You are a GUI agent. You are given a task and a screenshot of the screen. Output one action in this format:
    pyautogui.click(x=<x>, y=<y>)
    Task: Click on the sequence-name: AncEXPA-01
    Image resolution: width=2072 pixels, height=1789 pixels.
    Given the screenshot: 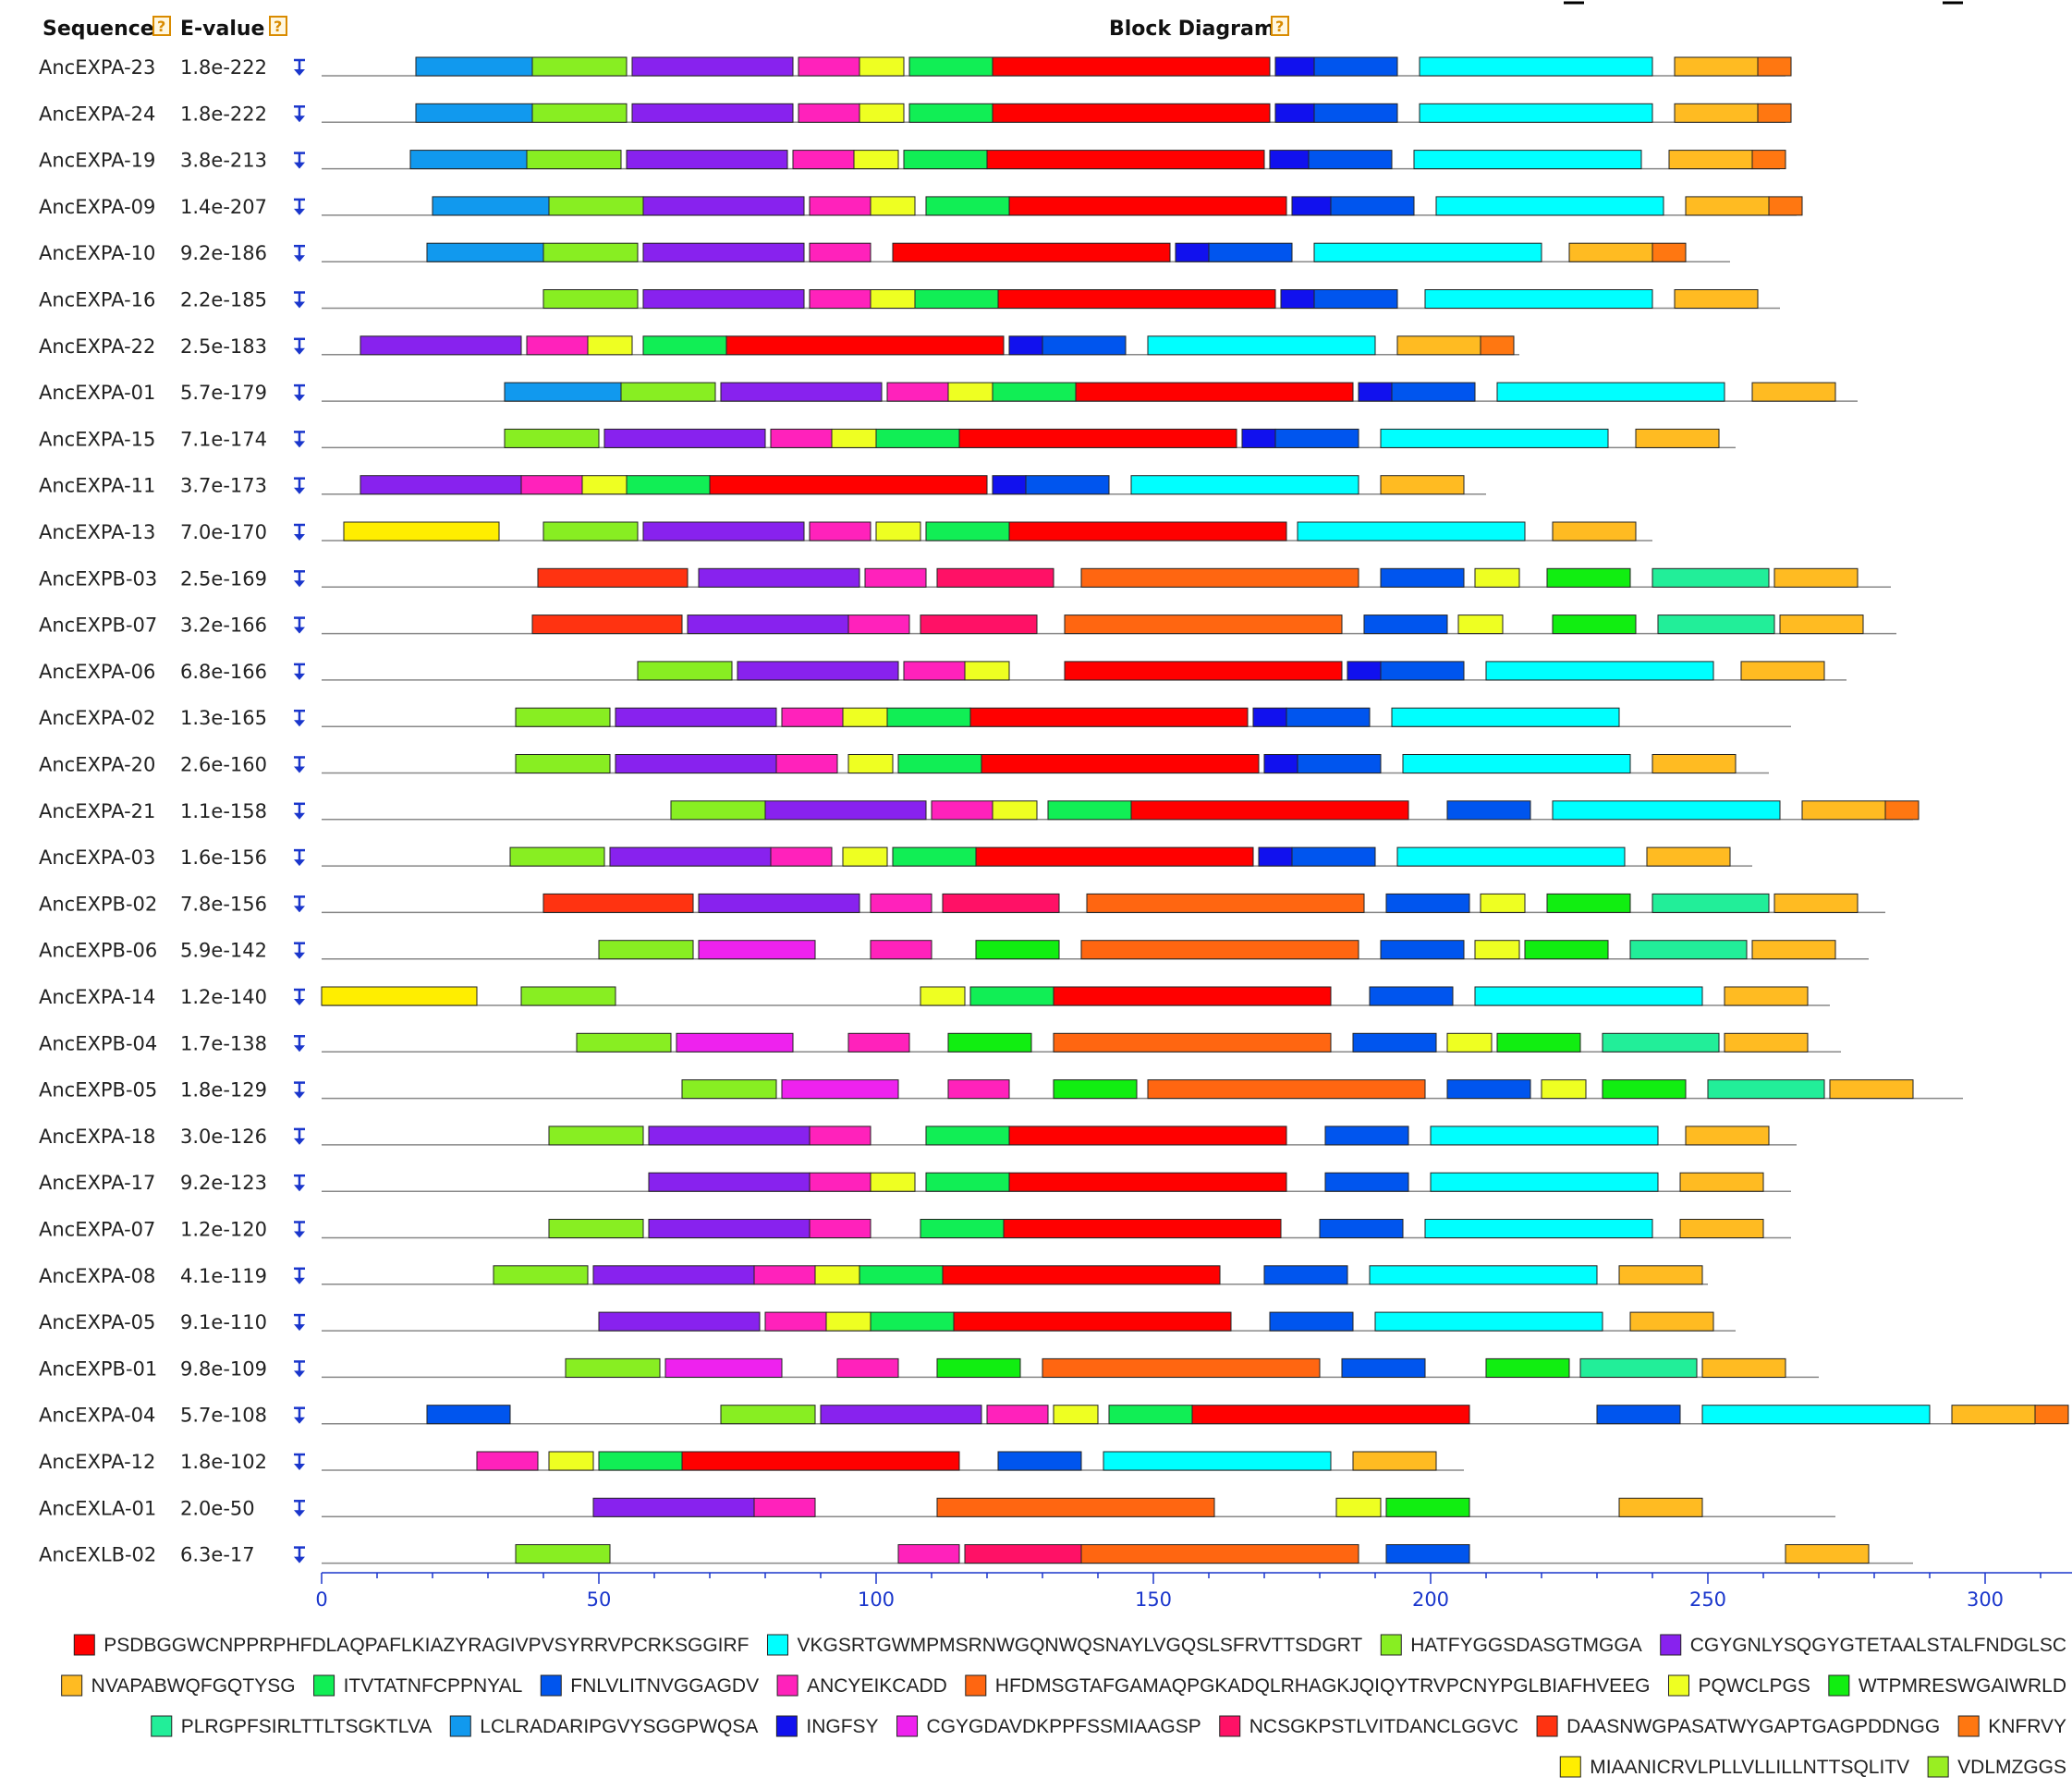 What is the action you would take?
    pyautogui.click(x=97, y=393)
    